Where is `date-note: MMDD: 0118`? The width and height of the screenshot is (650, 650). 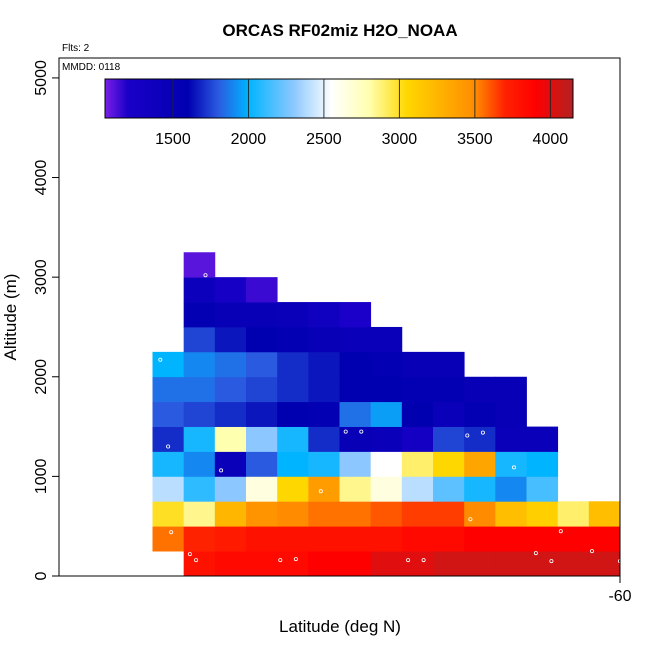 date-note: MMDD: 0118 is located at coordinates (91, 67).